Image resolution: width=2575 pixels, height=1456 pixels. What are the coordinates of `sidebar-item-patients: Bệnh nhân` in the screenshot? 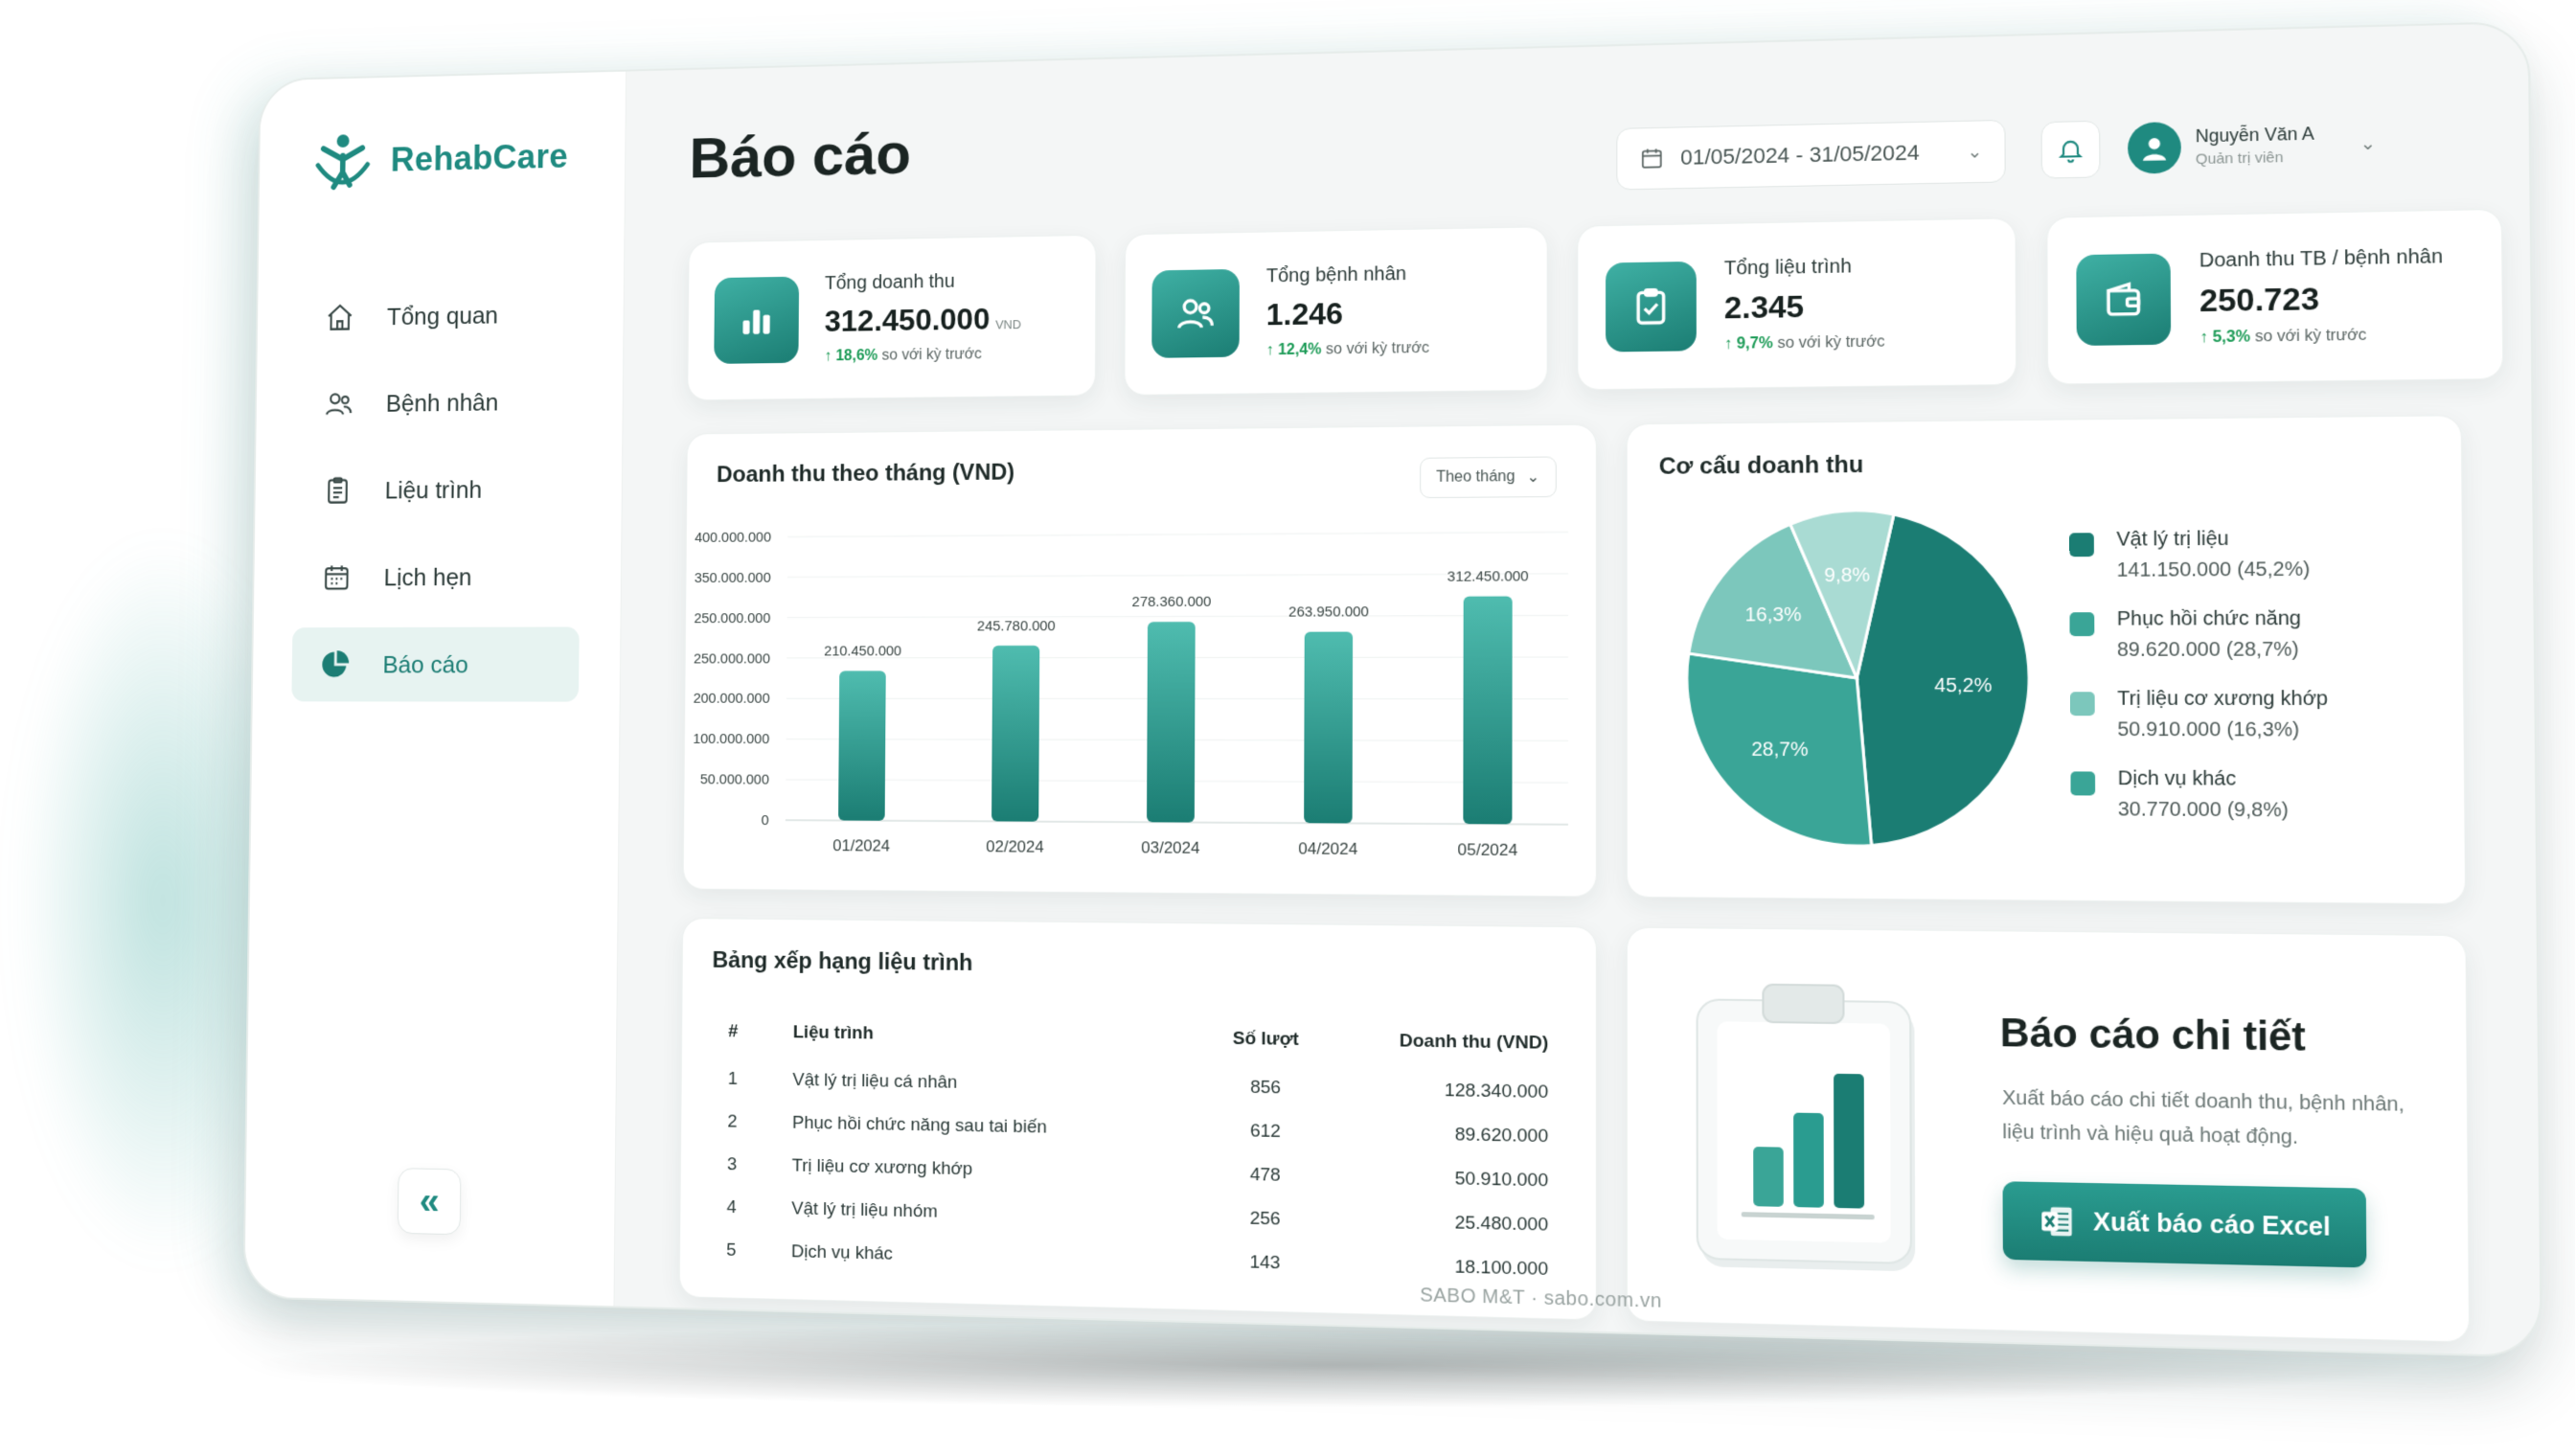 It's located at (438, 403).